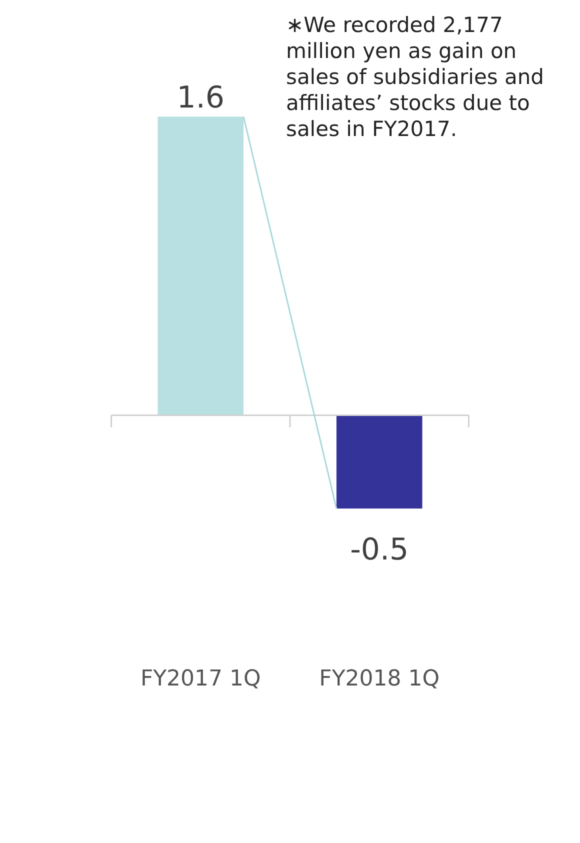 The height and width of the screenshot is (843, 580). What do you see at coordinates (379, 679) in the screenshot?
I see `x-tick-label: FY2018 1Q` at bounding box center [379, 679].